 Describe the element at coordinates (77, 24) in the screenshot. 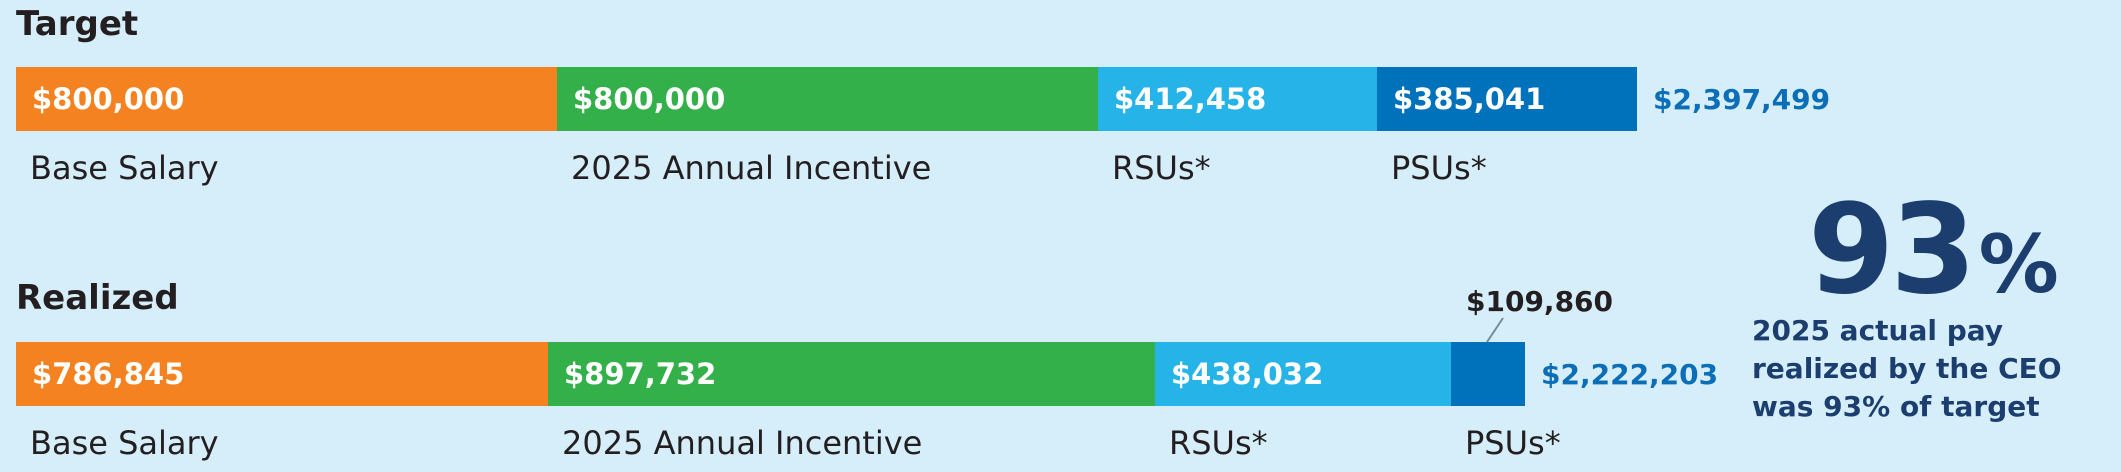

I see `section-title-target: Target` at that location.